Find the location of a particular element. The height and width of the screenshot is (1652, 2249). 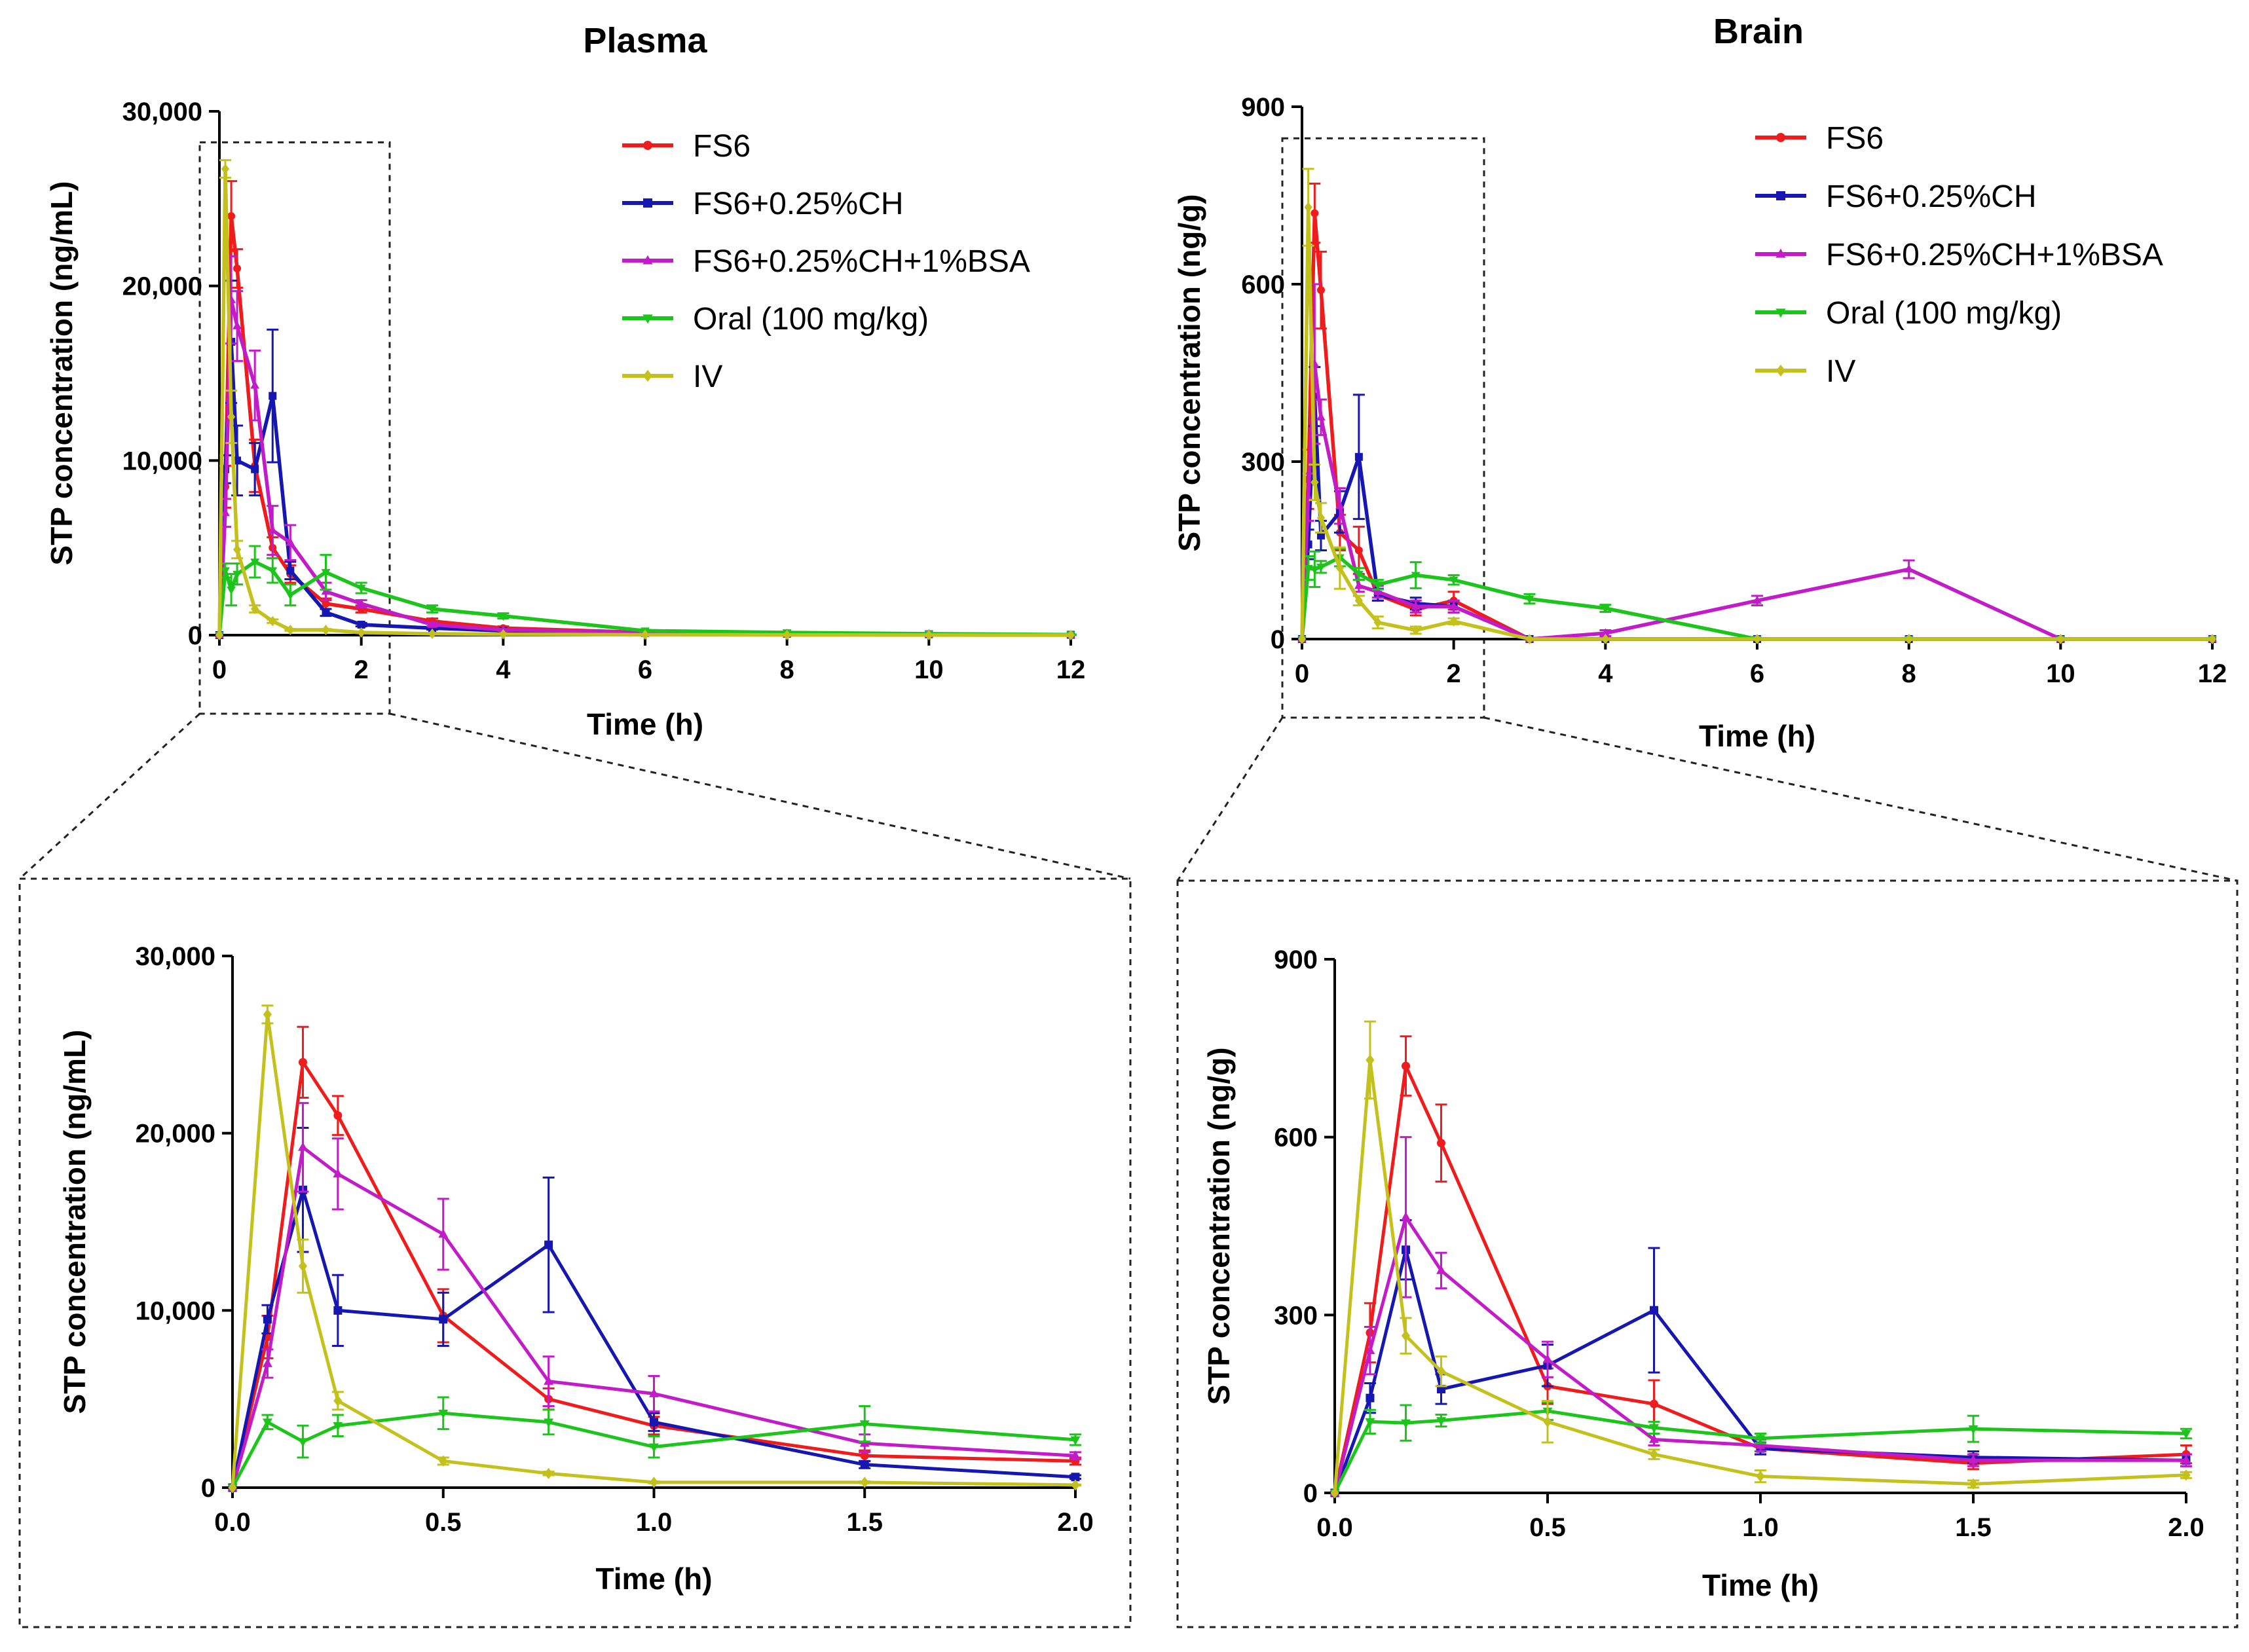

x-tick-label: 4 is located at coordinates (1605, 673).